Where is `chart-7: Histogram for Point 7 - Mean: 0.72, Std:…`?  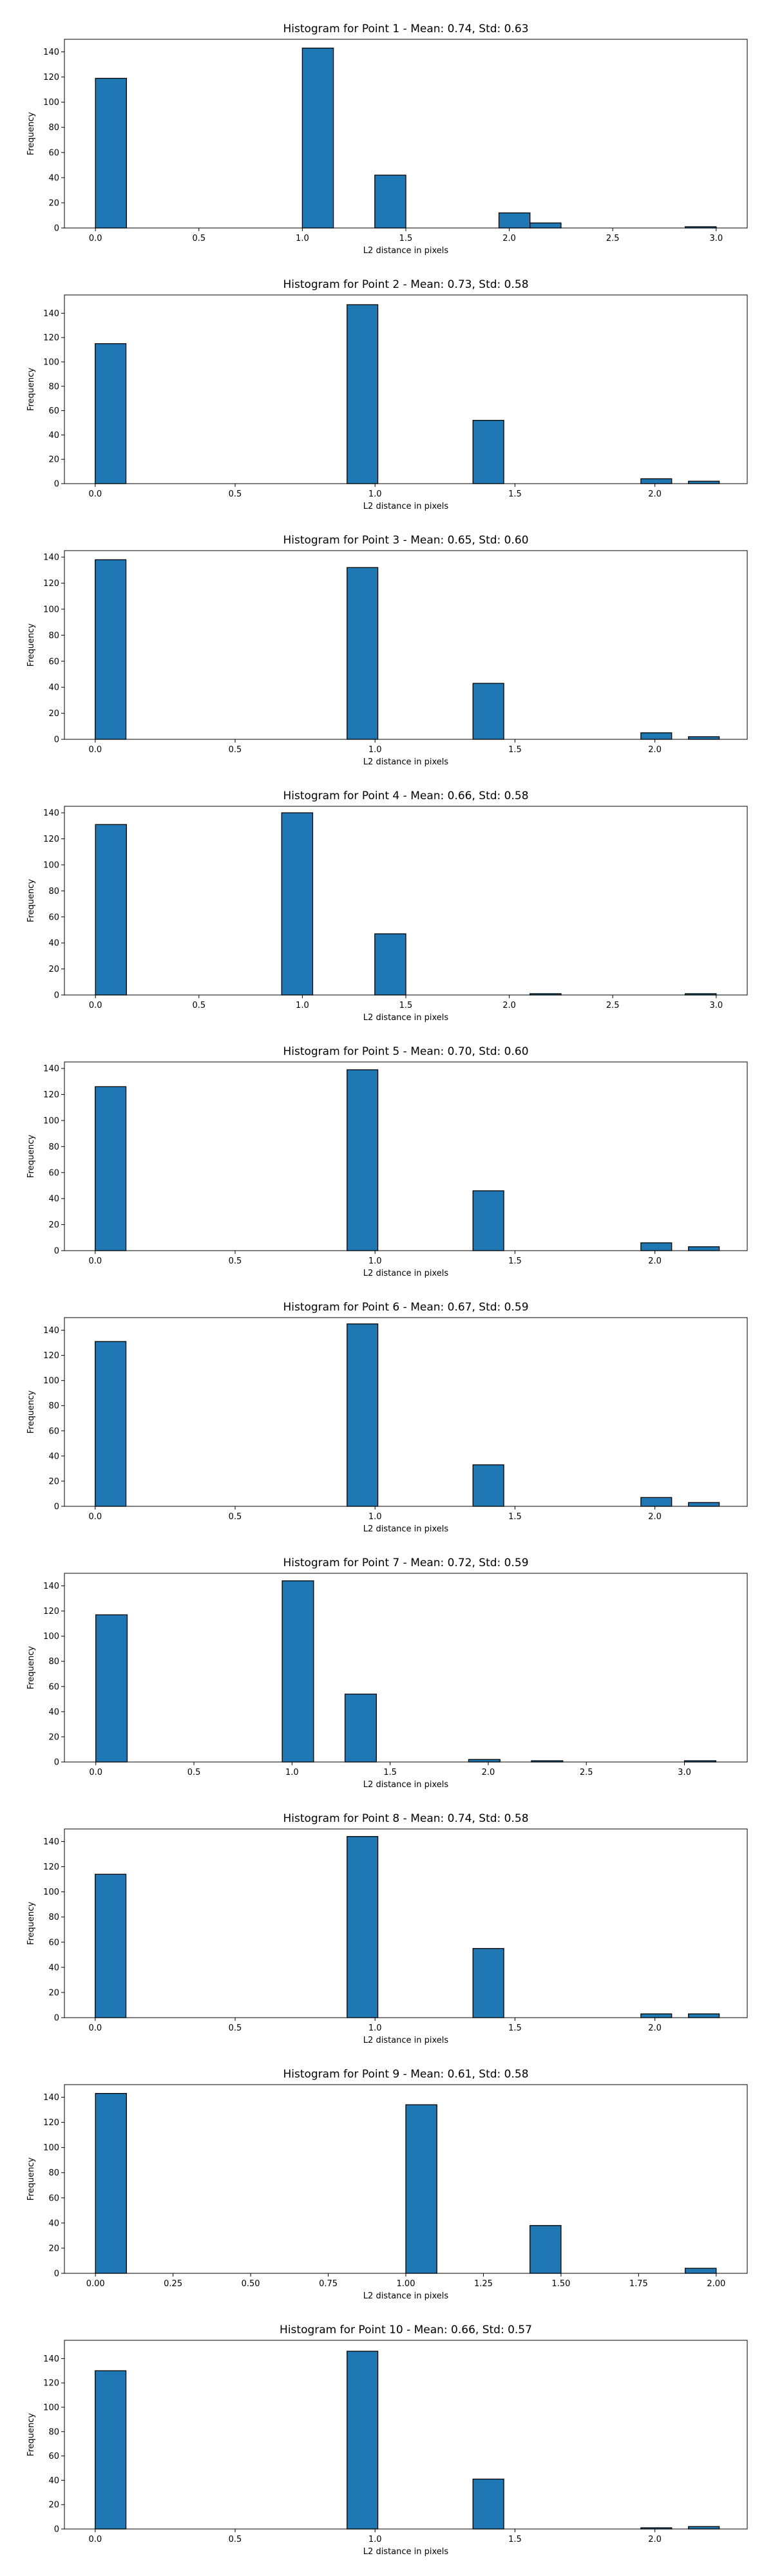 chart-7: Histogram for Point 7 - Mean: 0.72, Std:… is located at coordinates (387, 1673).